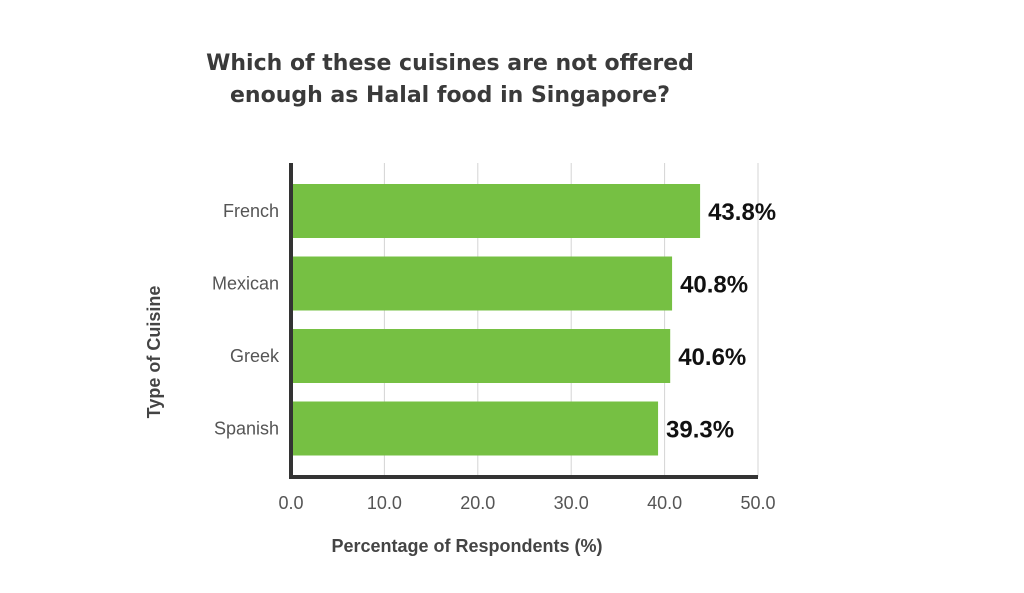 The height and width of the screenshot is (593, 1024). I want to click on x-tick-label: 30.0, so click(571, 503).